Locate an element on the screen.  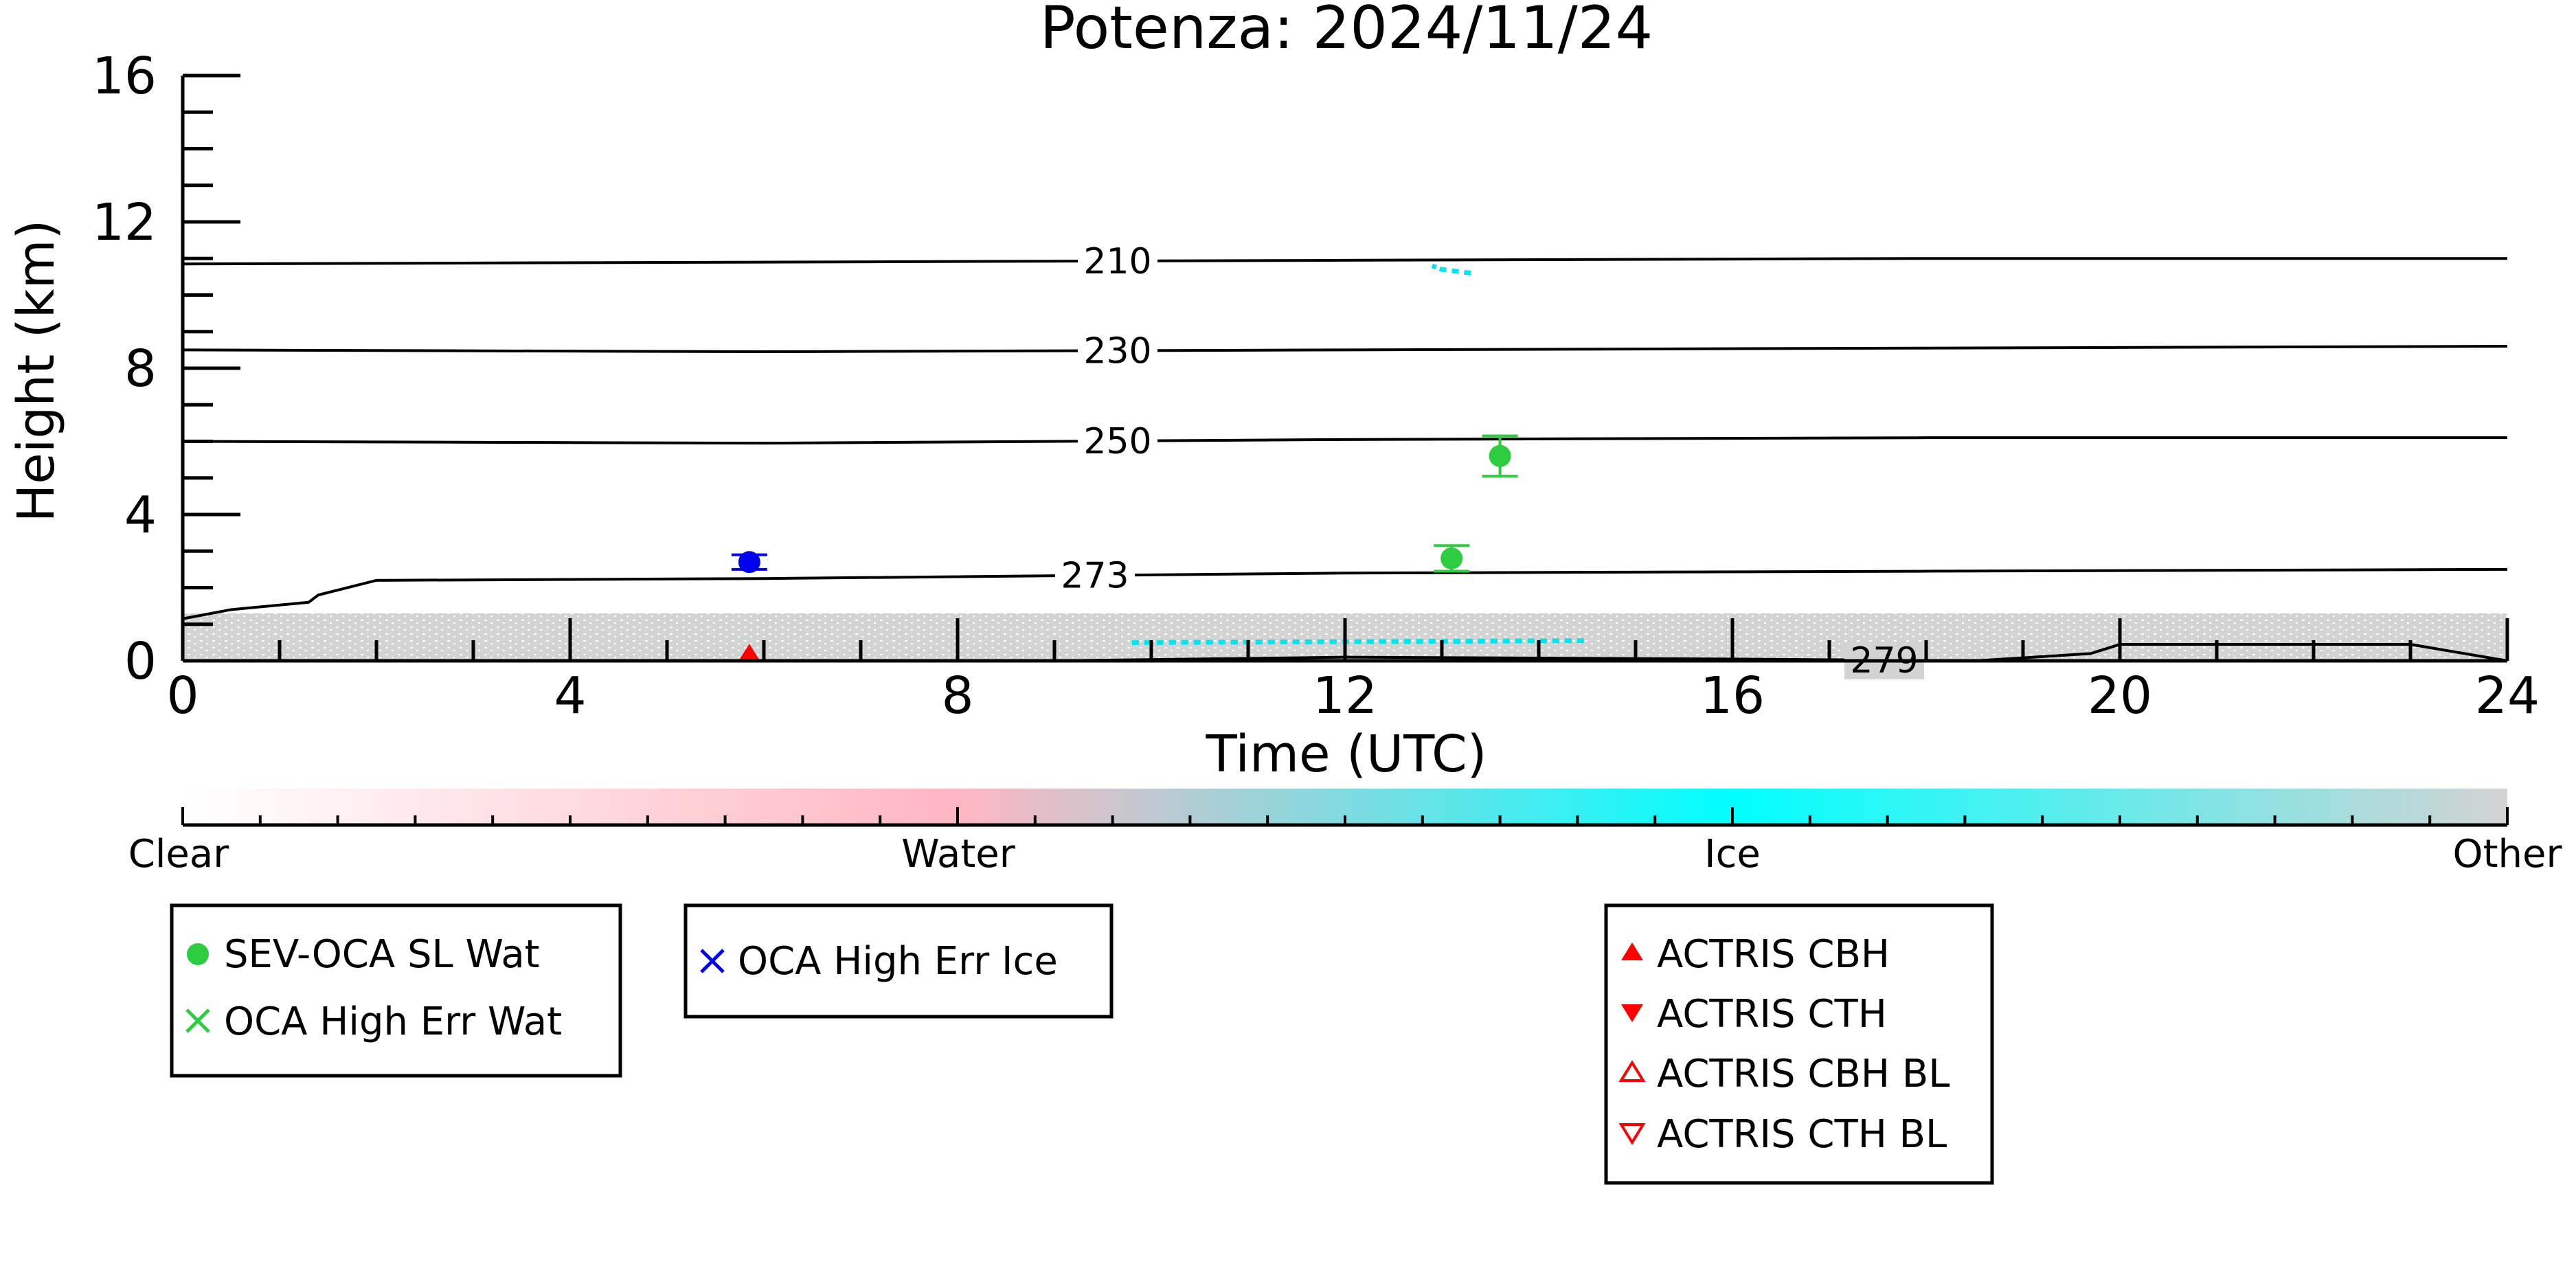
colorbar-label-ice: Ice is located at coordinates (1732, 854).